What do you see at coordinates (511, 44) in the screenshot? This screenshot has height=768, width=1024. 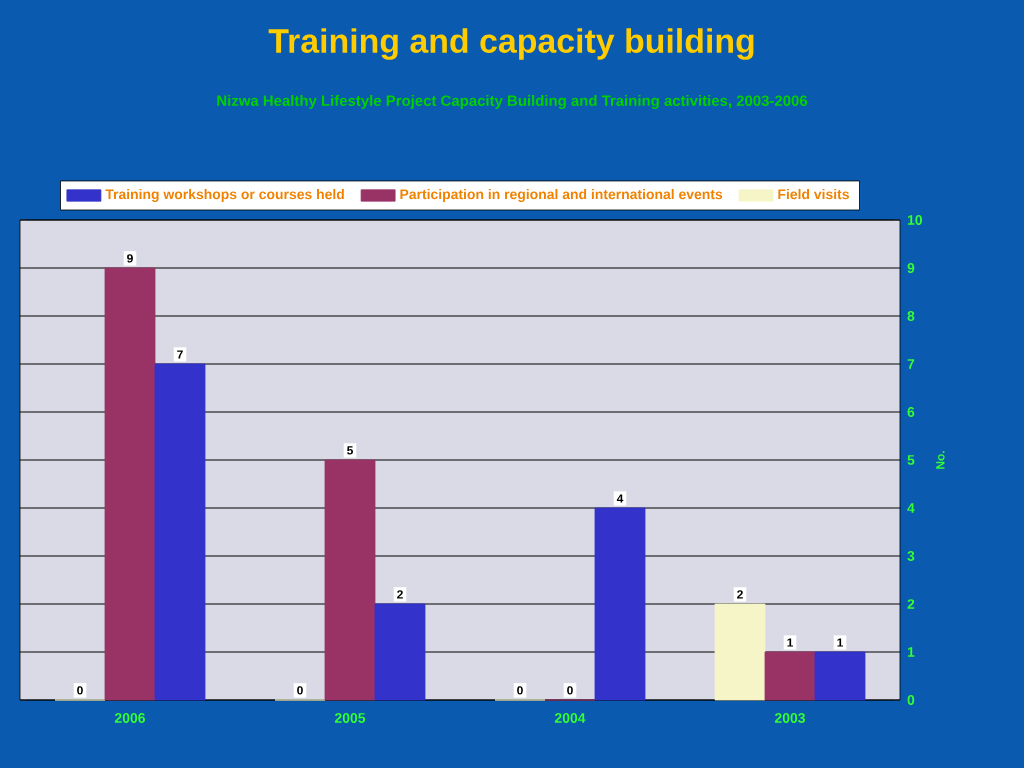 I see `chart-title: Training and capacity building` at bounding box center [511, 44].